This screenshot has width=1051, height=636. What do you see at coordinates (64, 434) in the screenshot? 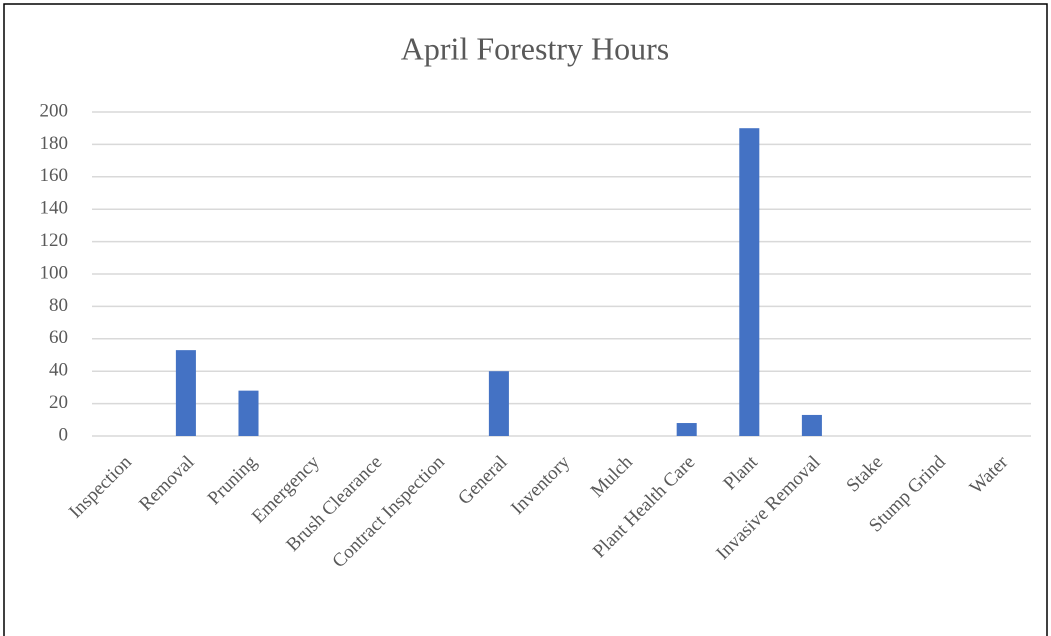
I see `y-tick-label: 0` at bounding box center [64, 434].